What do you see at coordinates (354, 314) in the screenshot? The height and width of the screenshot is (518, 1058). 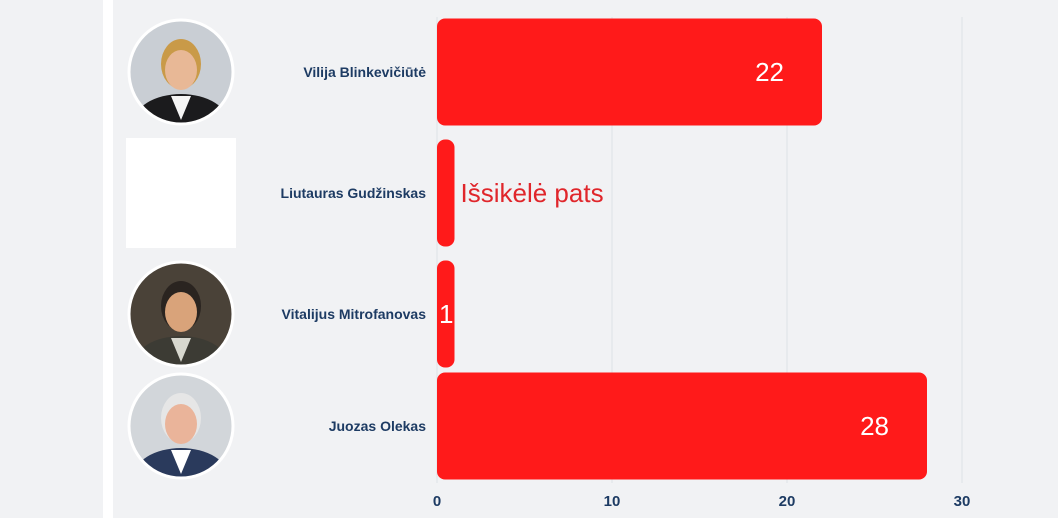 I see `category-label: Vitalijus Mitrofanovas` at bounding box center [354, 314].